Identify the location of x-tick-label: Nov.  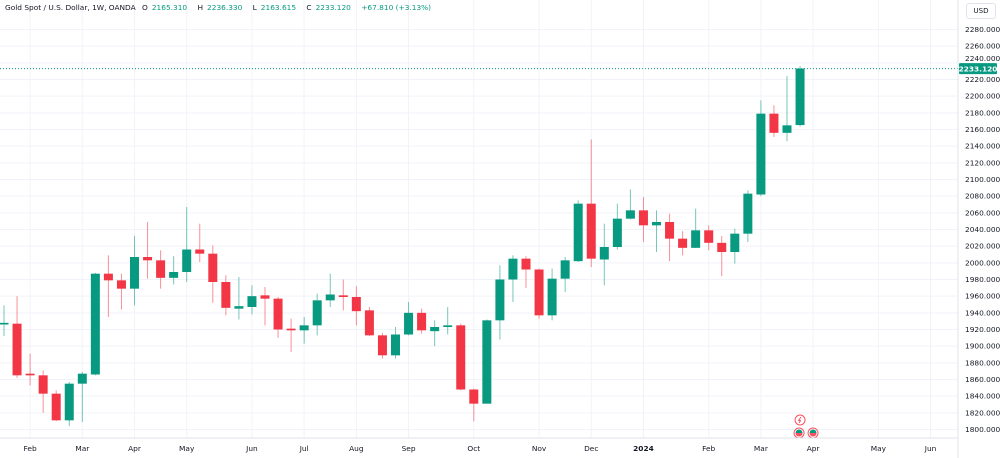
(539, 448).